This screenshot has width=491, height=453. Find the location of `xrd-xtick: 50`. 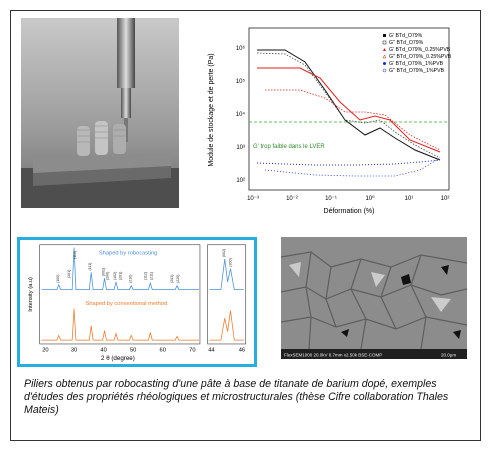

xrd-xtick: 50 is located at coordinates (133, 351).